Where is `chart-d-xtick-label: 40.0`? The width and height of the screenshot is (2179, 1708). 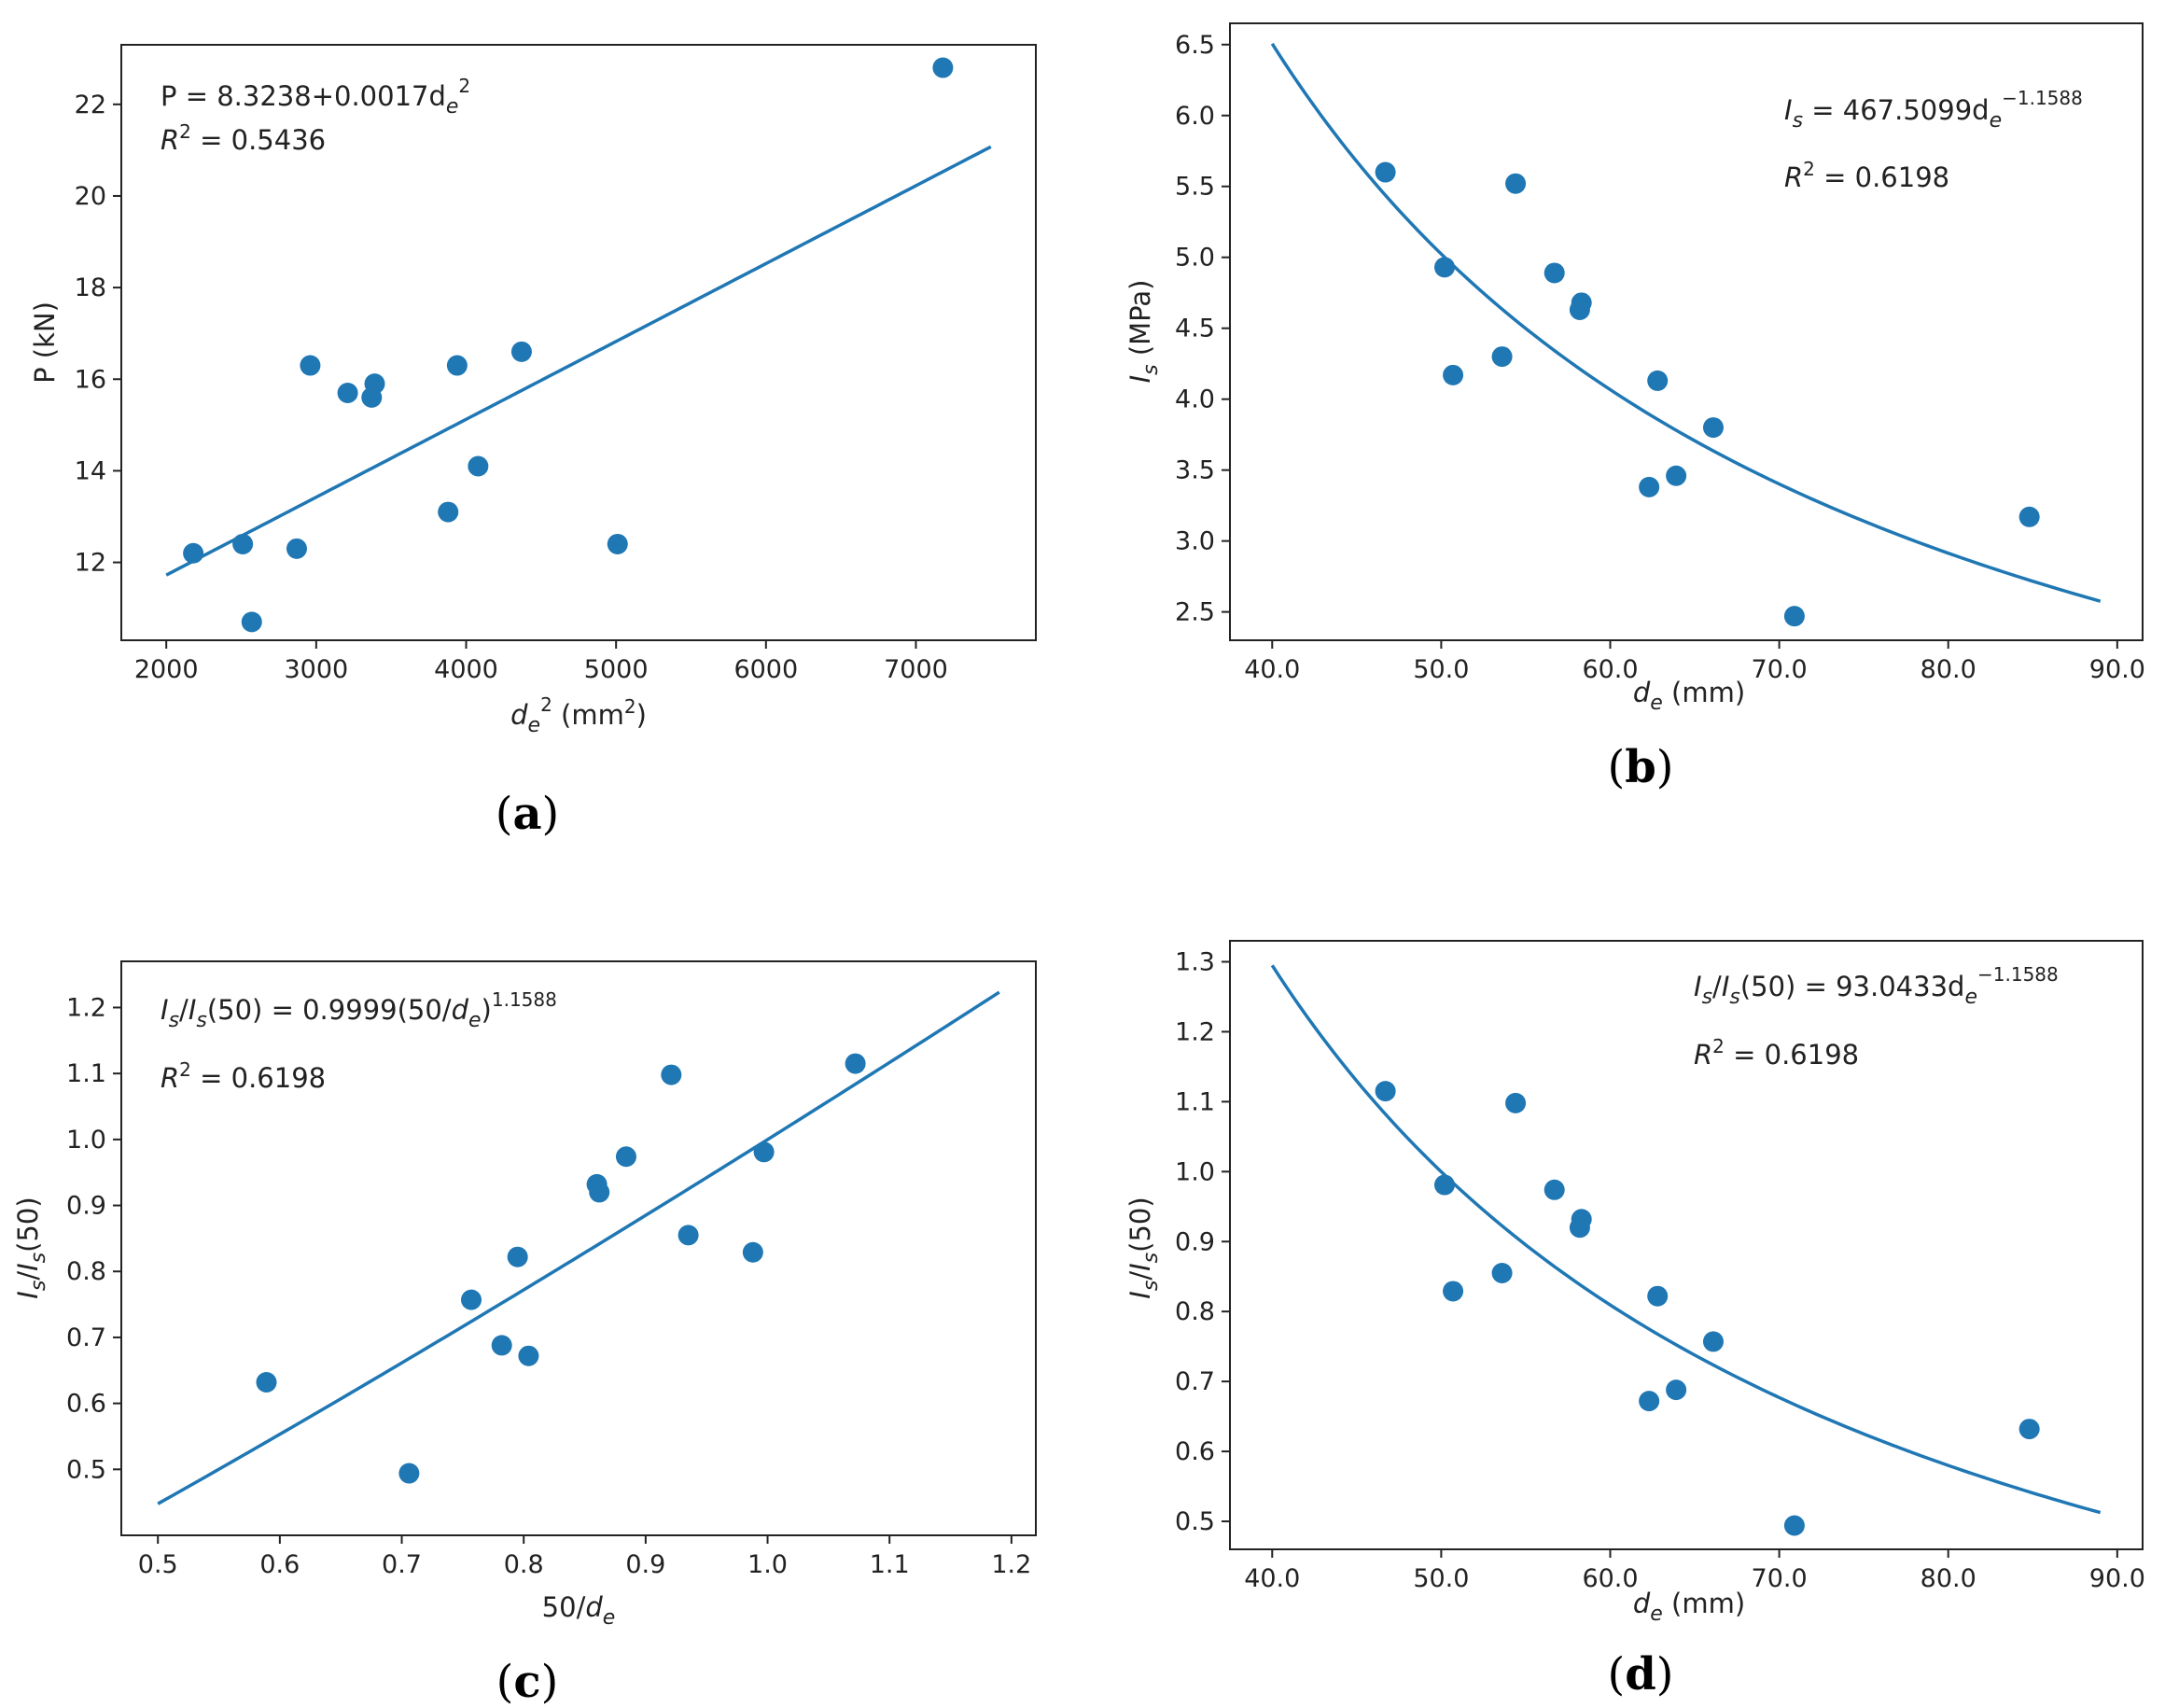 chart-d-xtick-label: 40.0 is located at coordinates (1272, 1578).